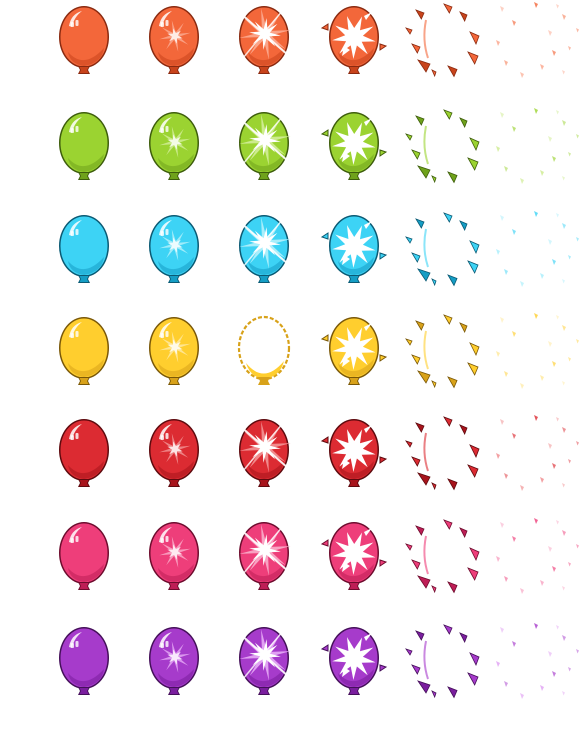  What do you see at coordinates (566, 666) in the screenshot?
I see `balloon-purple-fade-sprite` at bounding box center [566, 666].